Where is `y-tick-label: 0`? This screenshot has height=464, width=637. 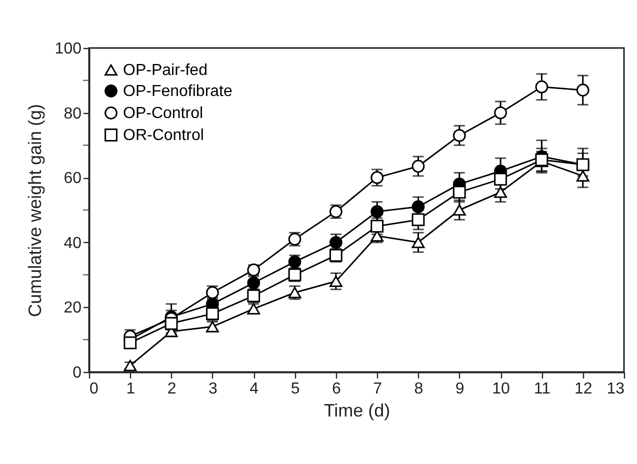 y-tick-label: 0 is located at coordinates (77, 373).